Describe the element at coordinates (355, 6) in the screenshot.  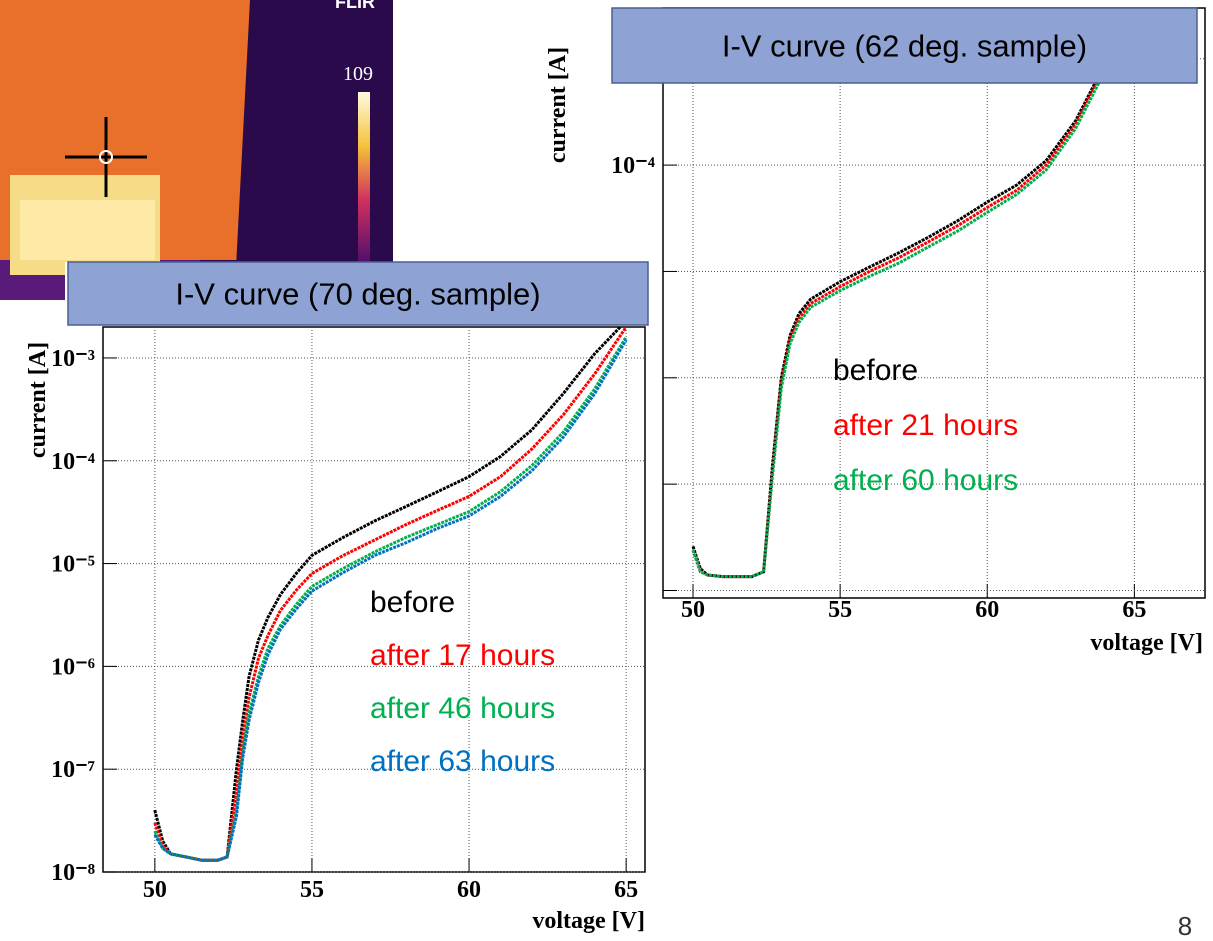
I see `camera-brand: FLIR` at that location.